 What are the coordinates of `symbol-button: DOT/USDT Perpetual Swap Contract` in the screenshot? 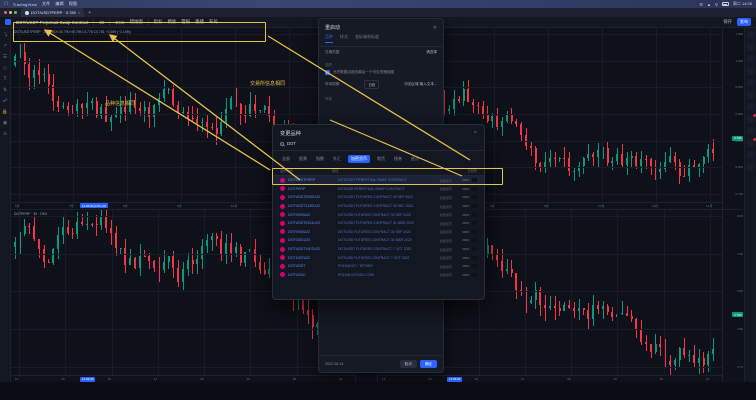 It's located at (52, 22).